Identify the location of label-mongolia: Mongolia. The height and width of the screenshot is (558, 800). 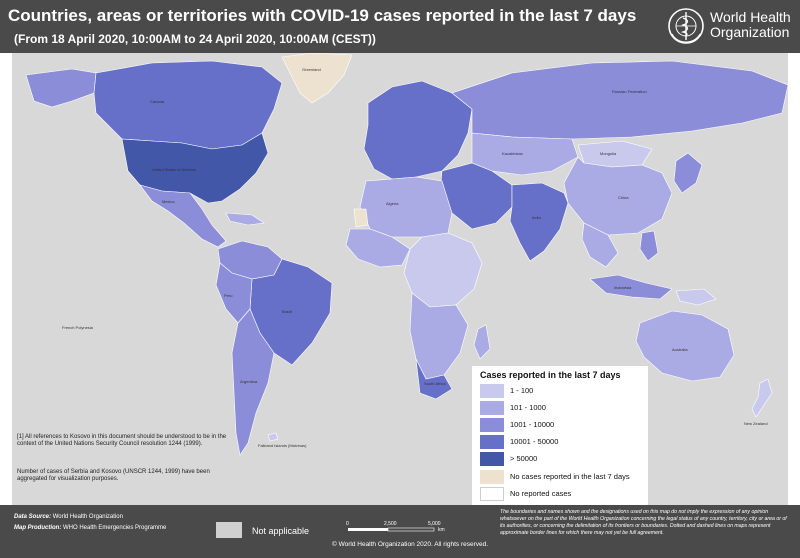
(608, 153).